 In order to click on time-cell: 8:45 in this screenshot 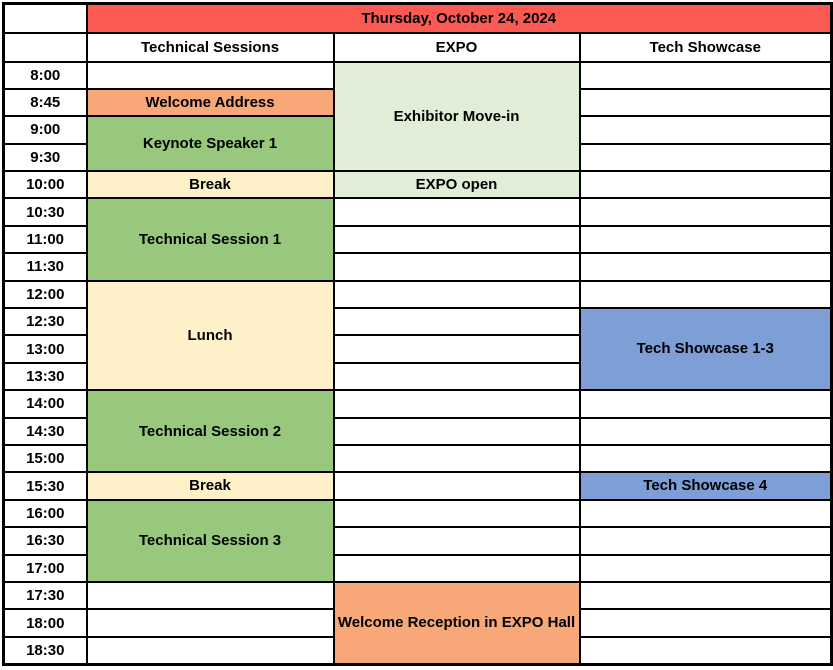, I will do `click(45, 102)`.